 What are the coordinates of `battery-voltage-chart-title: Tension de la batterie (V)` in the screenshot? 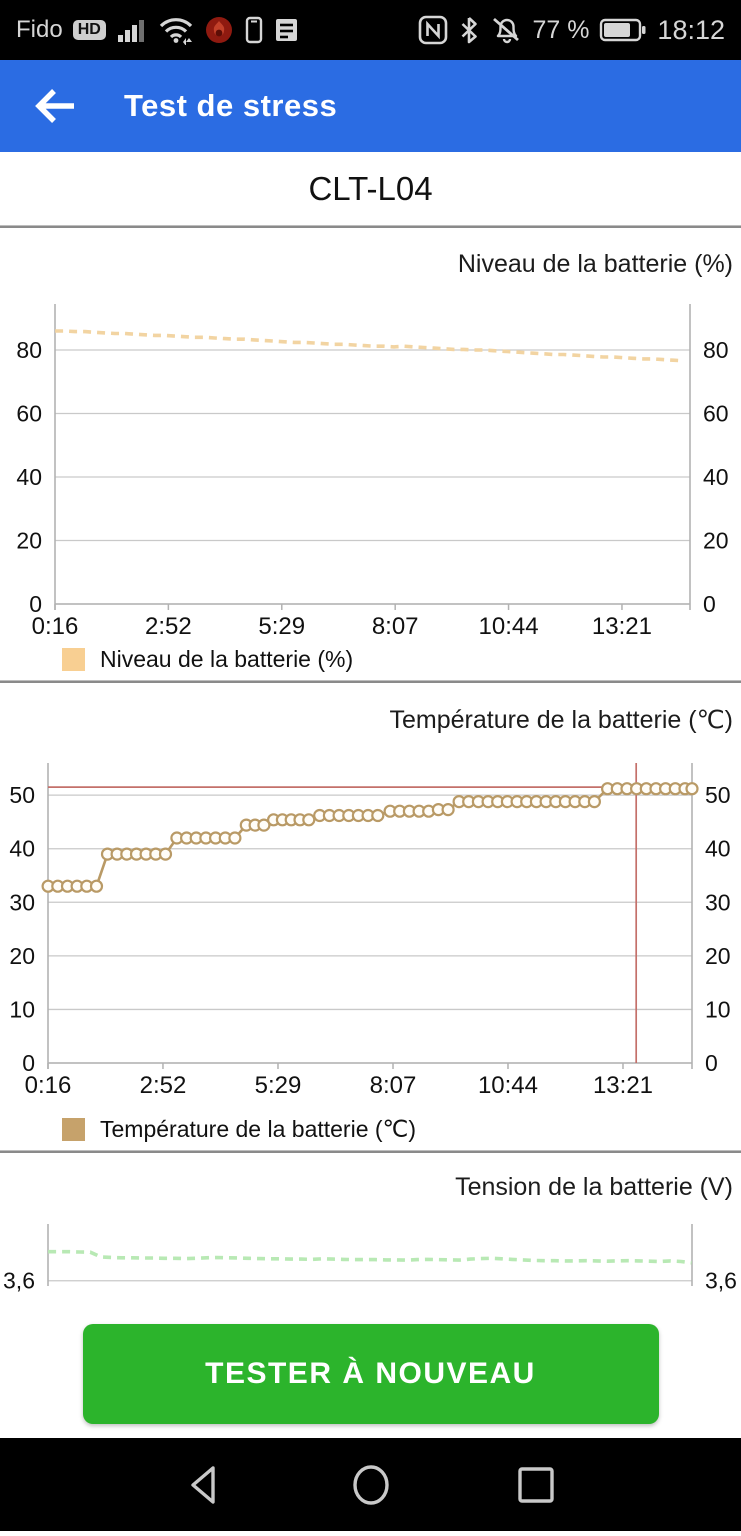 It's located at (594, 1187).